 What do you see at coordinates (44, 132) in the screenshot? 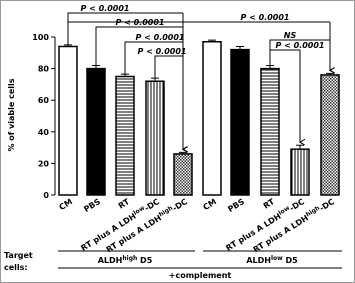
I see `y-tick-label: 40` at bounding box center [44, 132].